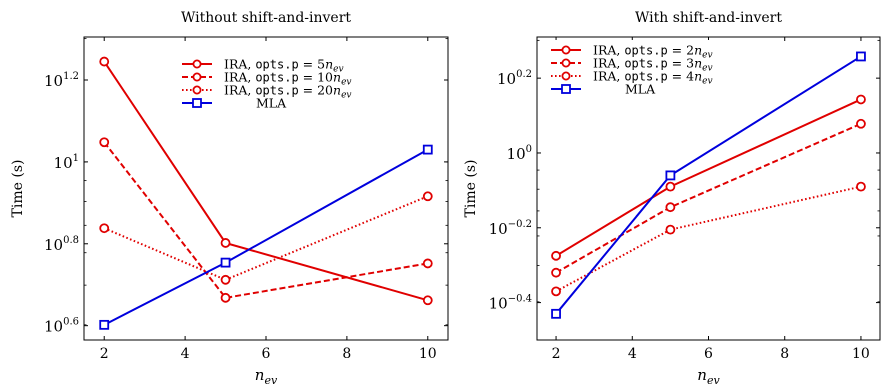 The height and width of the screenshot is (387, 886). What do you see at coordinates (519, 153) in the screenshot?
I see `y-tick-label: 10⁰` at bounding box center [519, 153].